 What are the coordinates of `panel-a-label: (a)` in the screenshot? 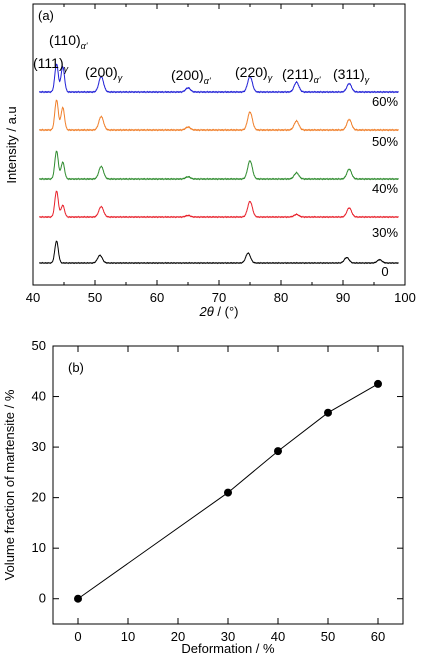 It's located at (46, 15).